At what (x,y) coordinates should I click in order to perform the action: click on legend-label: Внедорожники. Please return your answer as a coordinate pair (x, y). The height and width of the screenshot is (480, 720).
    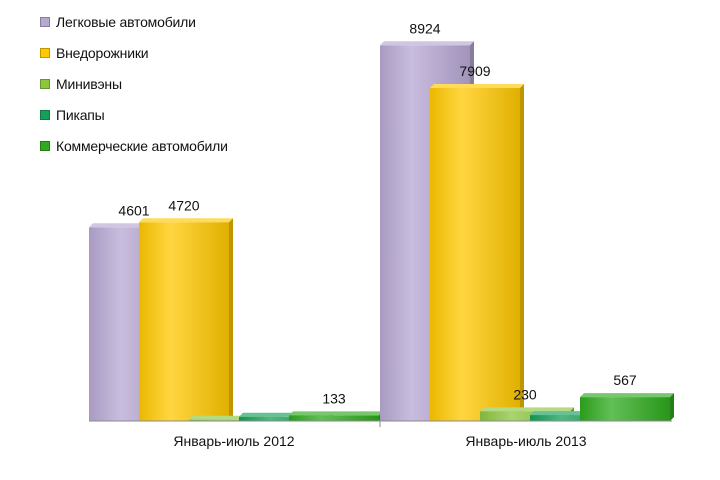
    Looking at the image, I should click on (102, 52).